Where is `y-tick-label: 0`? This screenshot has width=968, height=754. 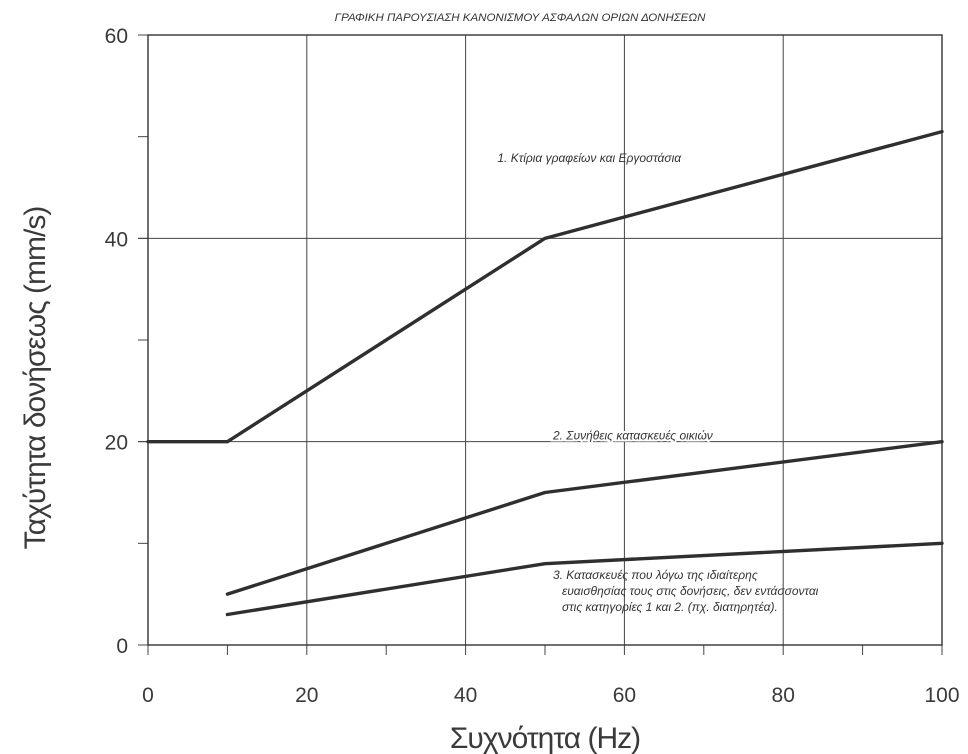 y-tick-label: 0 is located at coordinates (122, 646).